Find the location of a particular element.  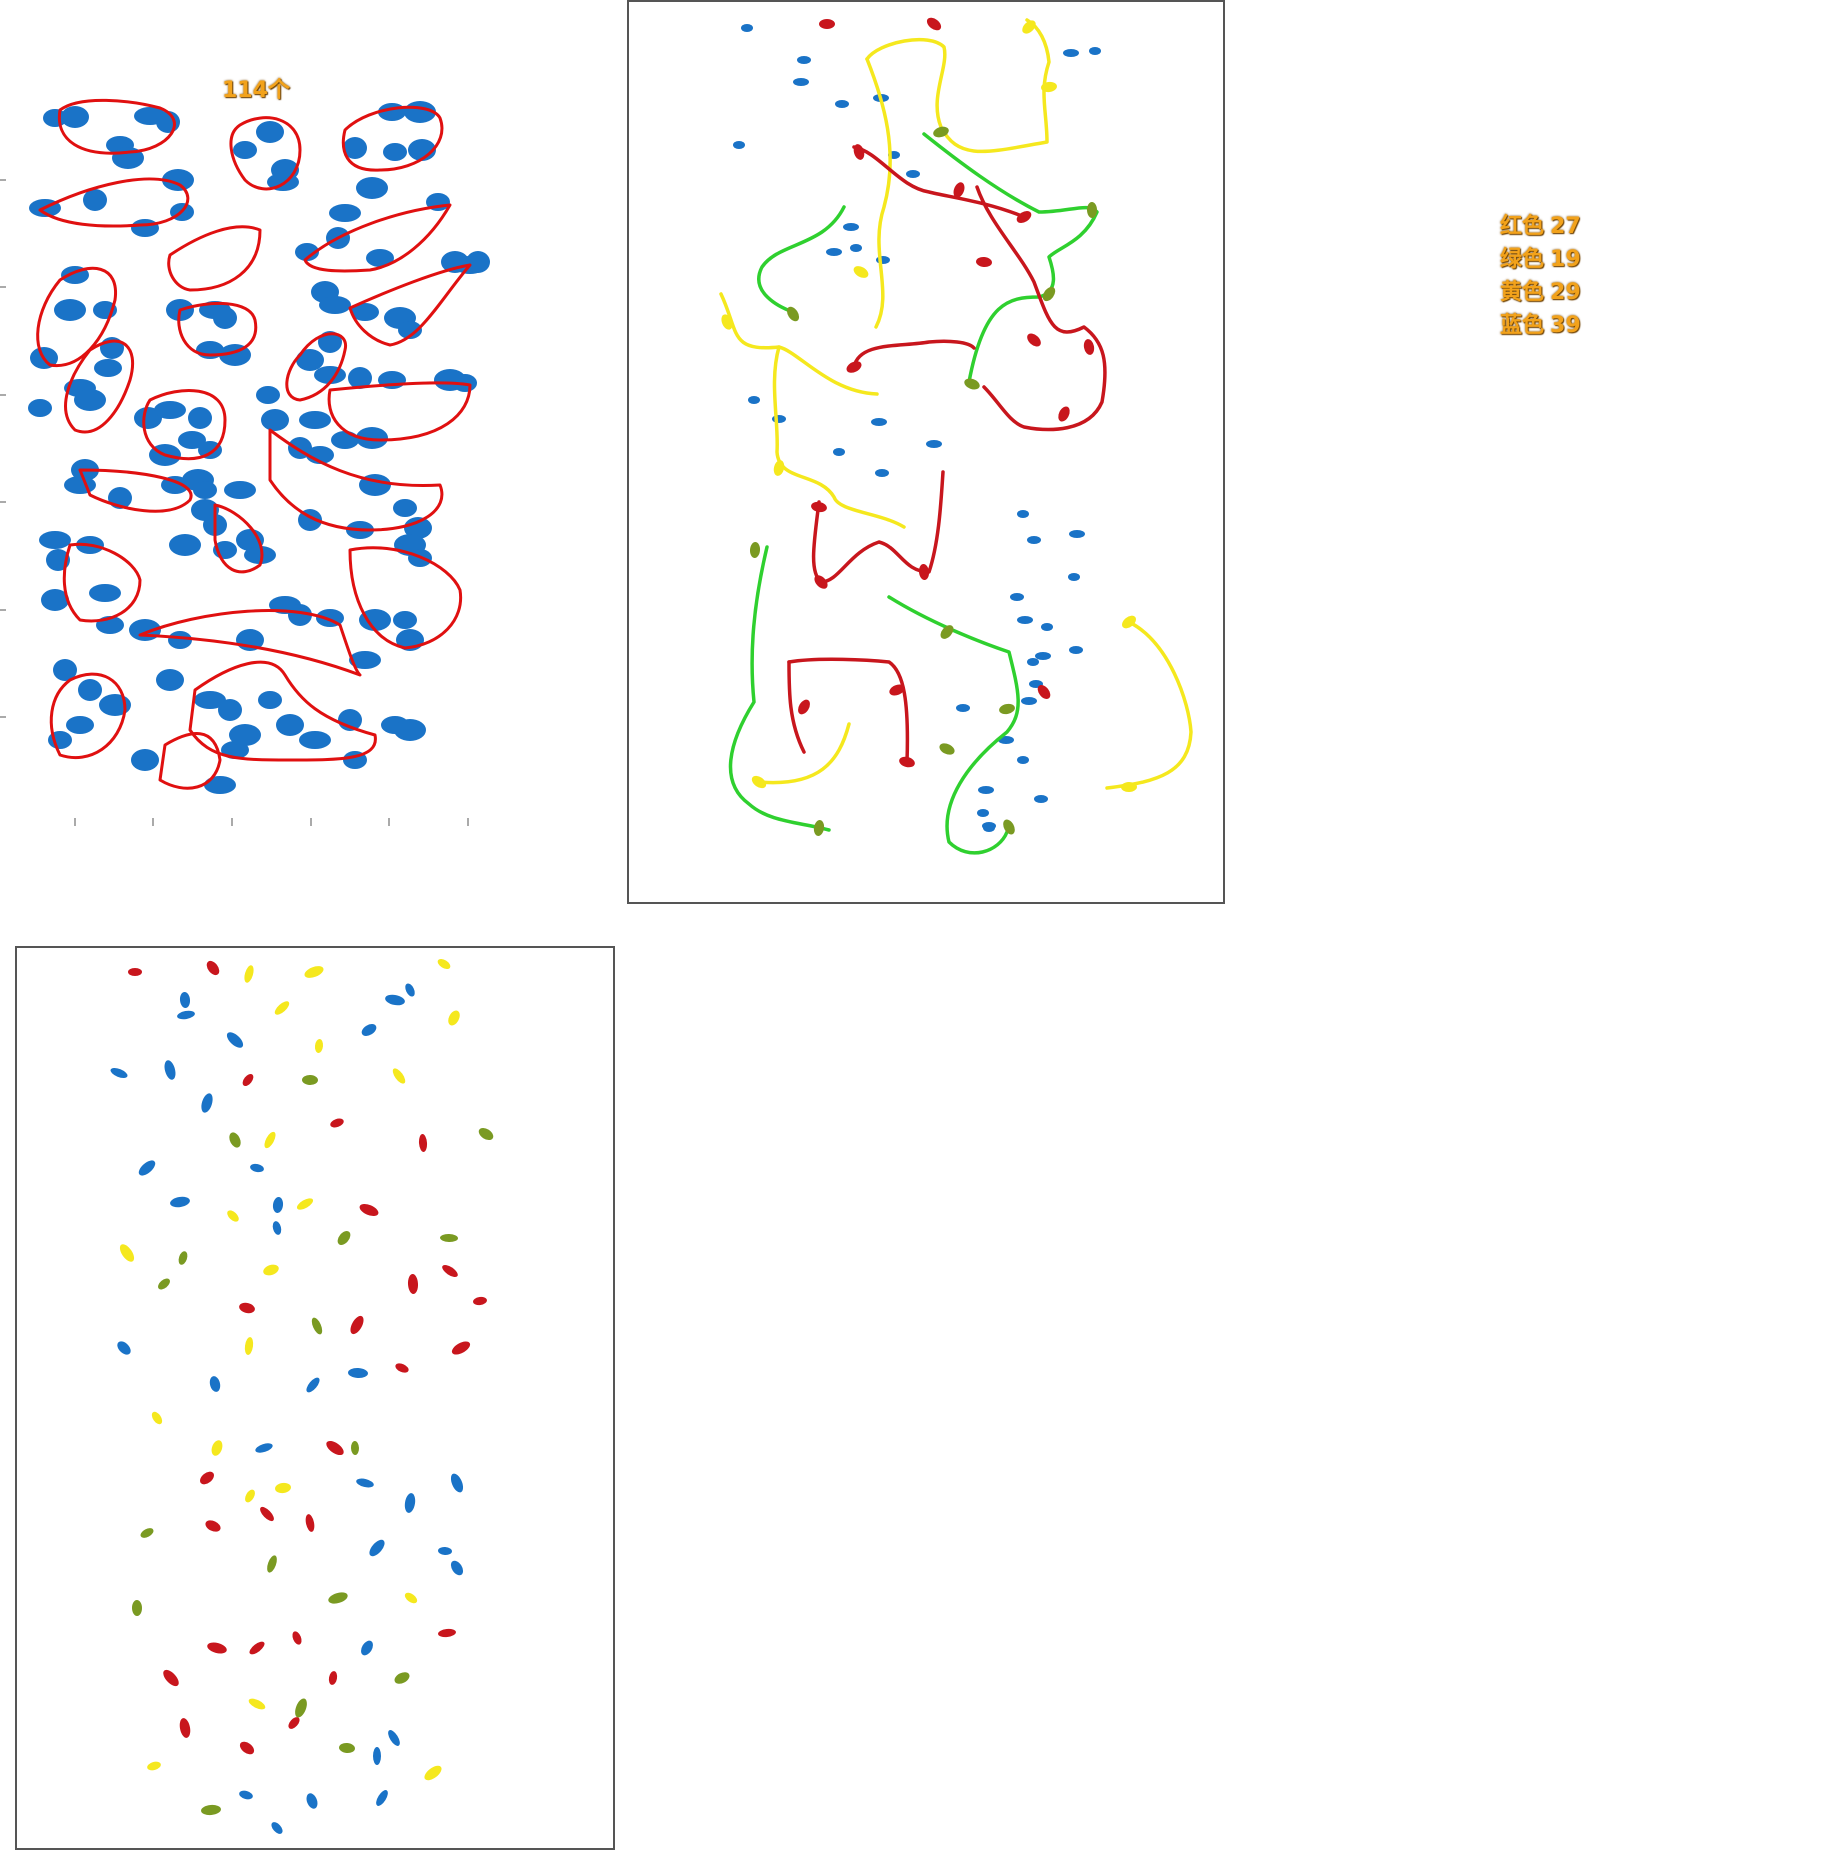

legend-label: 红色 is located at coordinates (1522, 226).